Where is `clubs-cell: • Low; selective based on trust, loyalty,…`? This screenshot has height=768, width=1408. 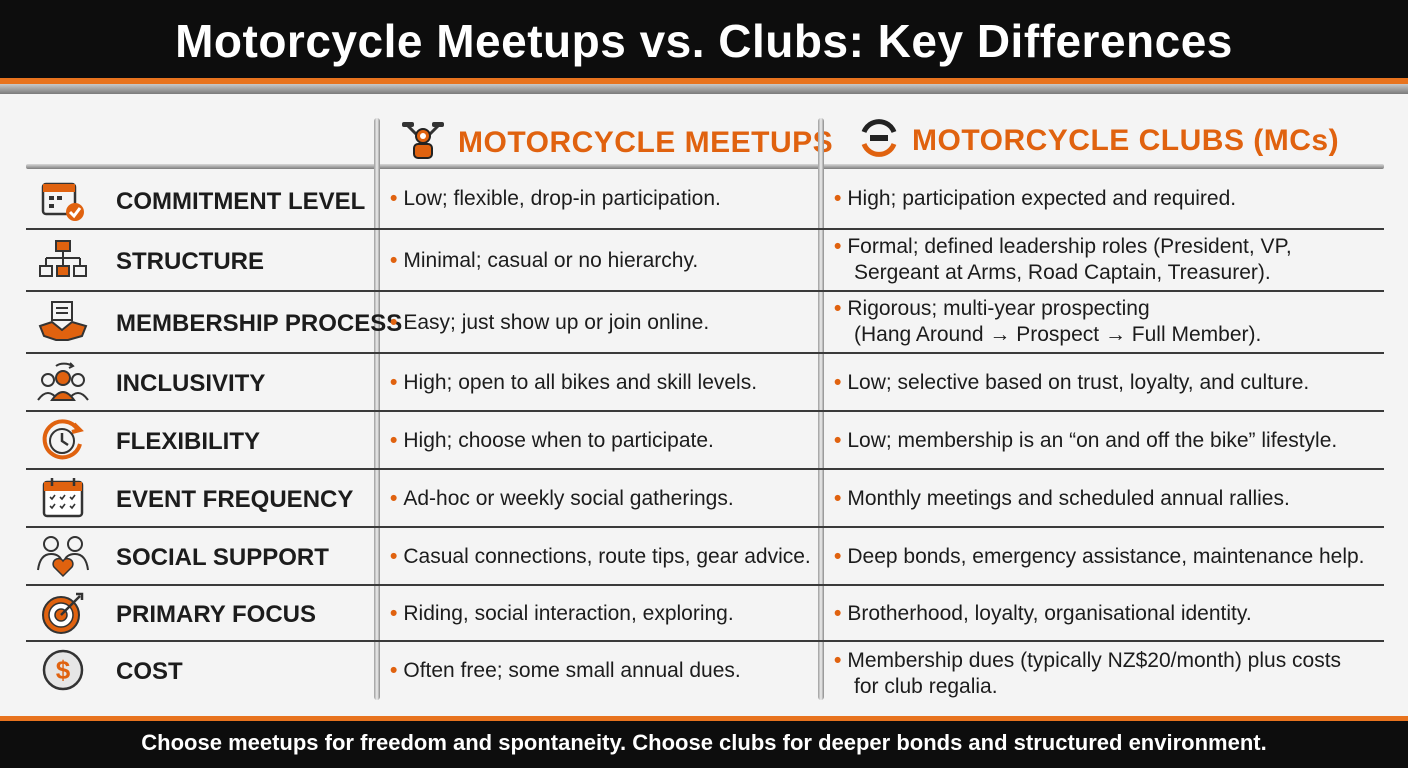
clubs-cell: • Low; selective based on trust, loyalty,… is located at coordinates (1072, 382).